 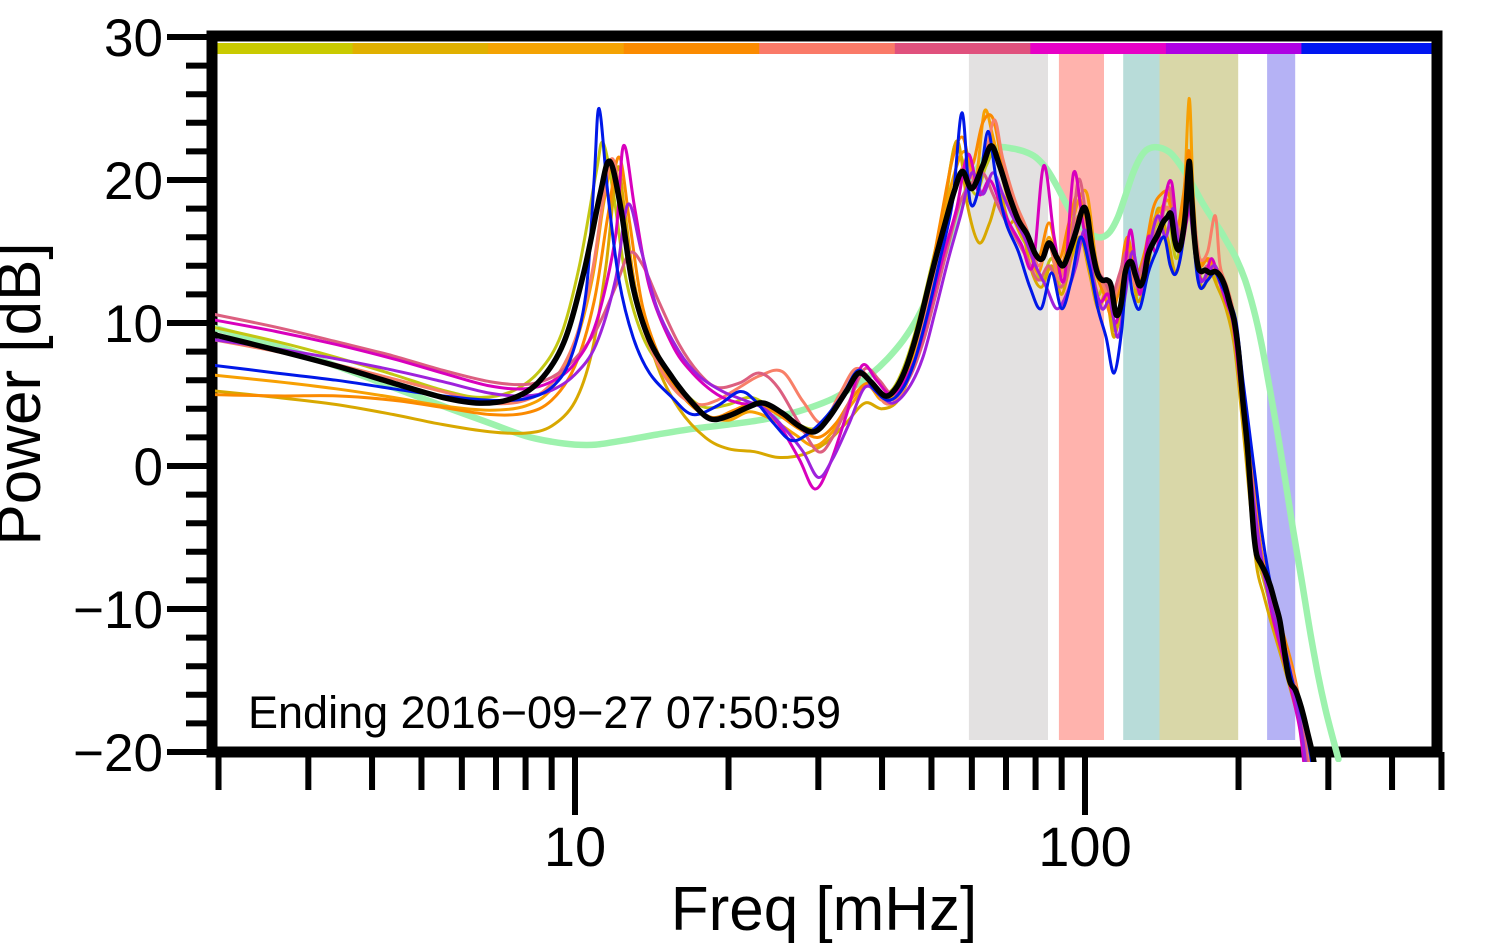 What do you see at coordinates (544, 712) in the screenshot?
I see `ending-timestamp-annotation: Ending 2016−09−27 07:50:59` at bounding box center [544, 712].